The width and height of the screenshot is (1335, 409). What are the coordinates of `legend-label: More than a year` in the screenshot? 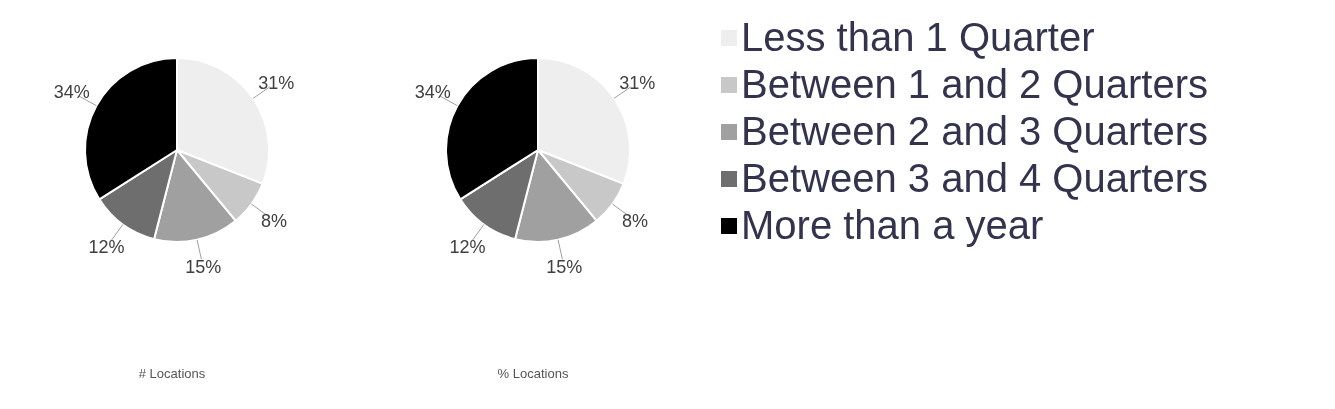 It's located at (892, 225).